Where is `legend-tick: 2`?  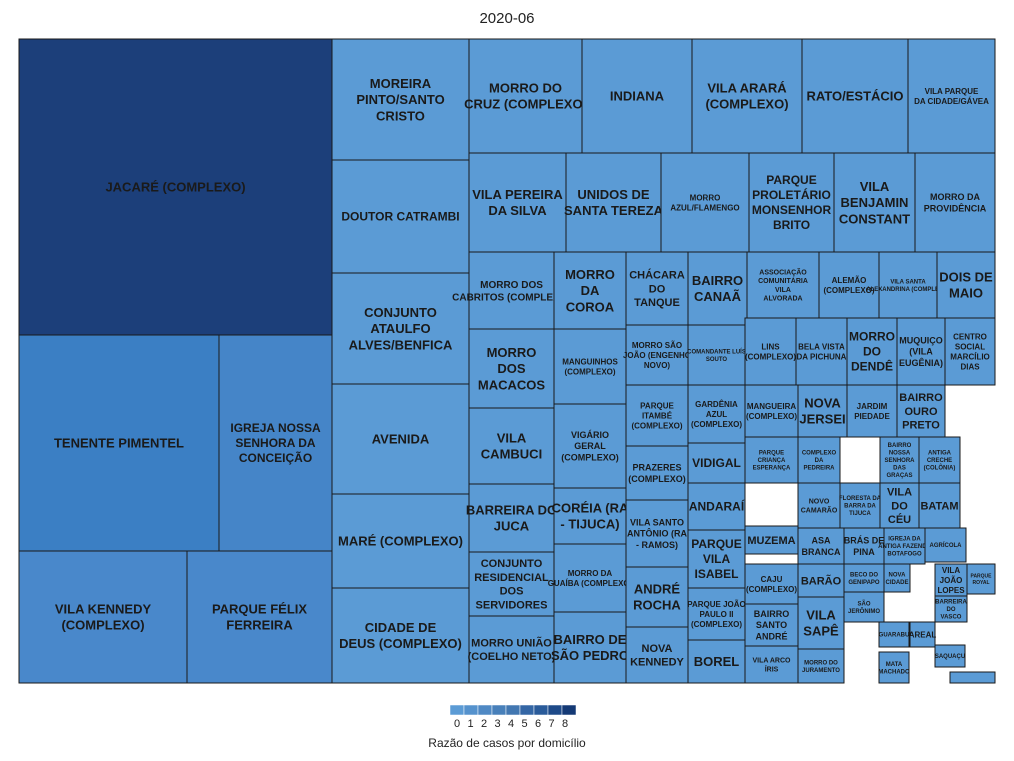 legend-tick: 2 is located at coordinates (484, 724).